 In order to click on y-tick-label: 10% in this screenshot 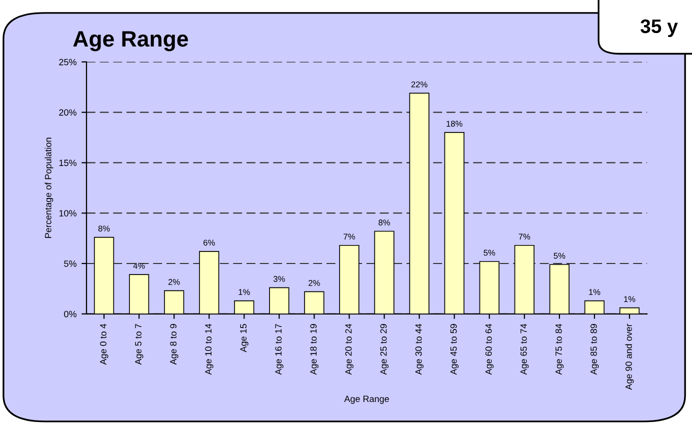, I will do `click(67, 213)`.